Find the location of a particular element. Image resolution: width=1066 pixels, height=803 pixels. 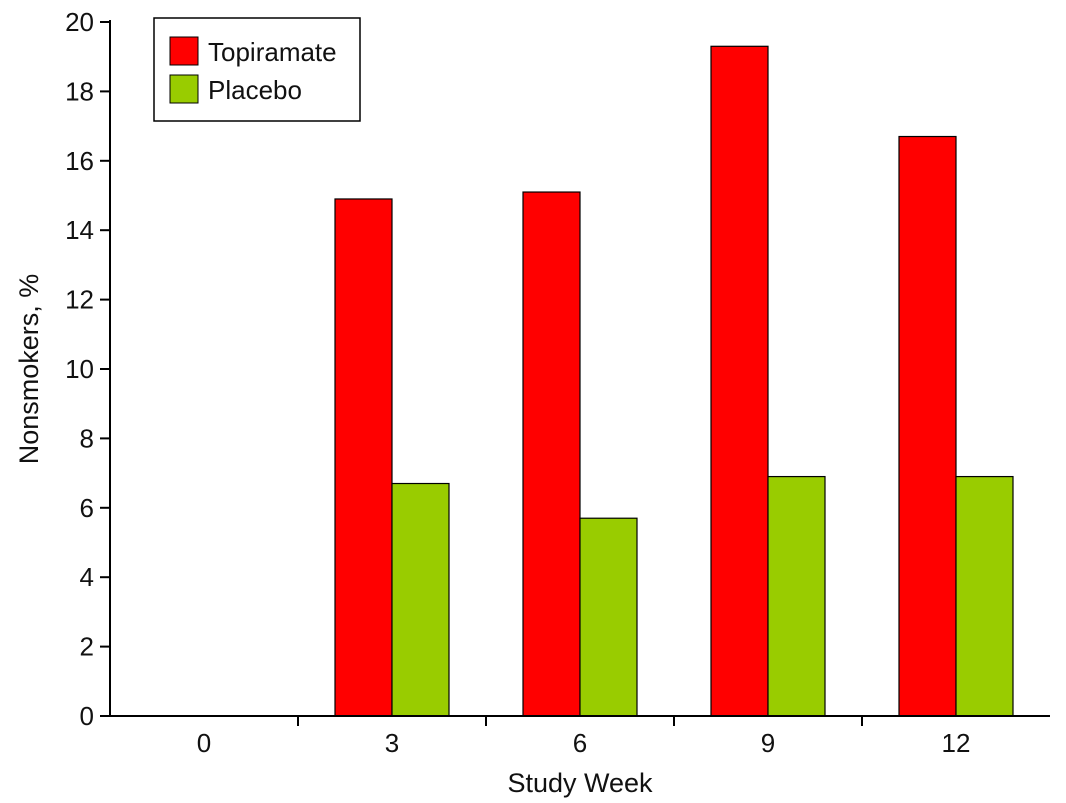

y-tick-label: 0 is located at coordinates (87, 716).